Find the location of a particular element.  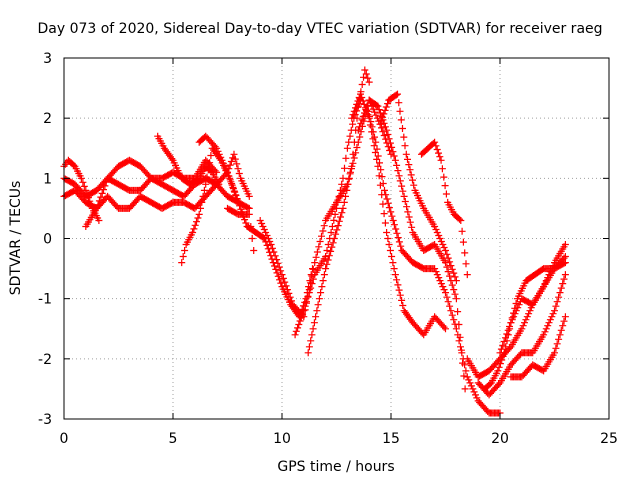

y-tick-label: -3 is located at coordinates (45, 420).